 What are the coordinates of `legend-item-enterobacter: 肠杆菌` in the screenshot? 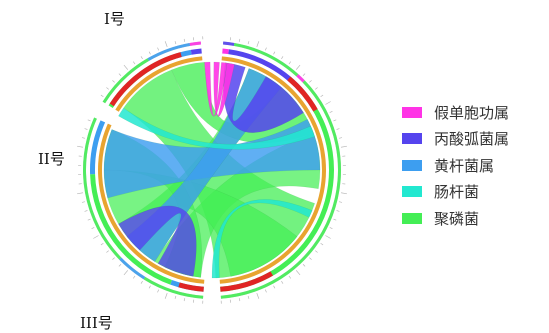 It's located at (472, 192).